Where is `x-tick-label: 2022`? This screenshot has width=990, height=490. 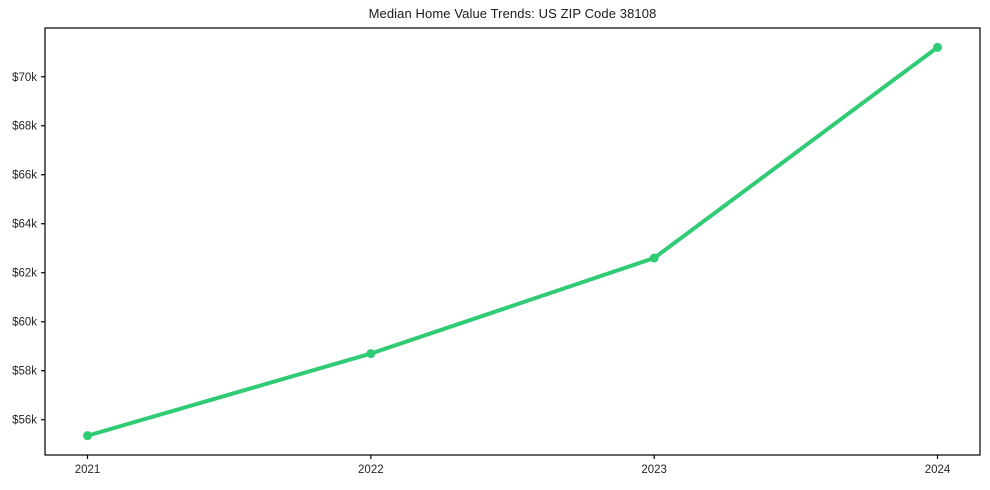 x-tick-label: 2022 is located at coordinates (371, 470).